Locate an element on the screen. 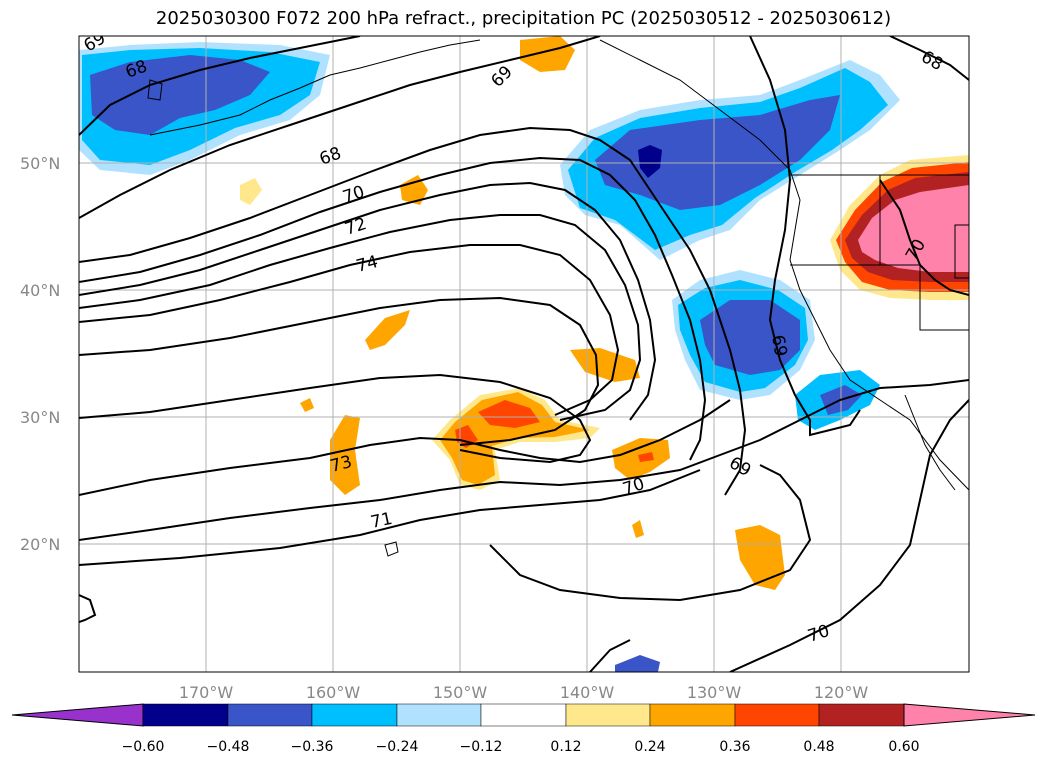 Image resolution: width=1047 pixels, height=765 pixels. lat-label: 40°N is located at coordinates (40, 290).